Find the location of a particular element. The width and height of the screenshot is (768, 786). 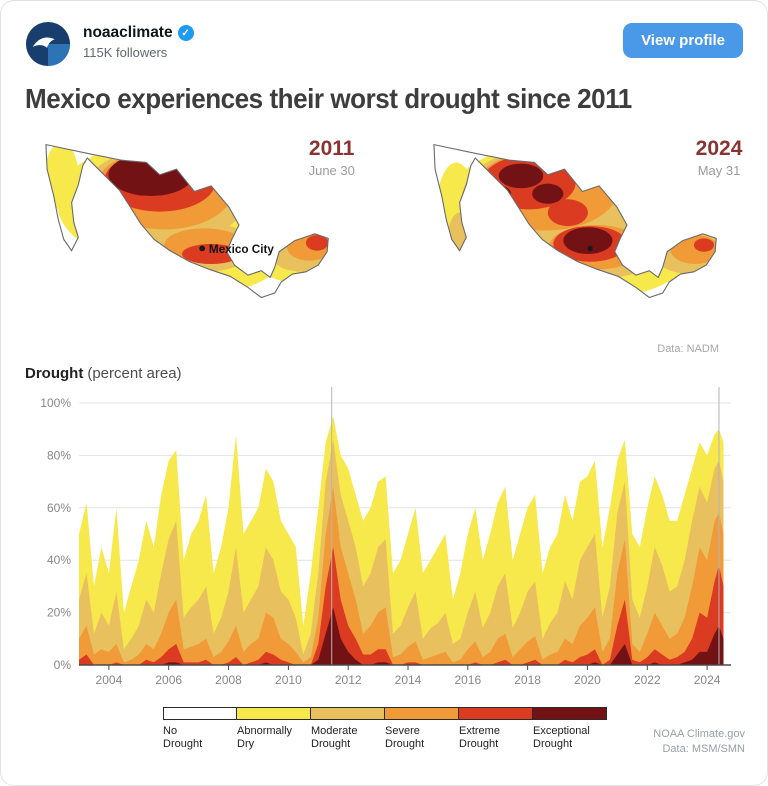

map-year-2011: 2011 is located at coordinates (331, 148).